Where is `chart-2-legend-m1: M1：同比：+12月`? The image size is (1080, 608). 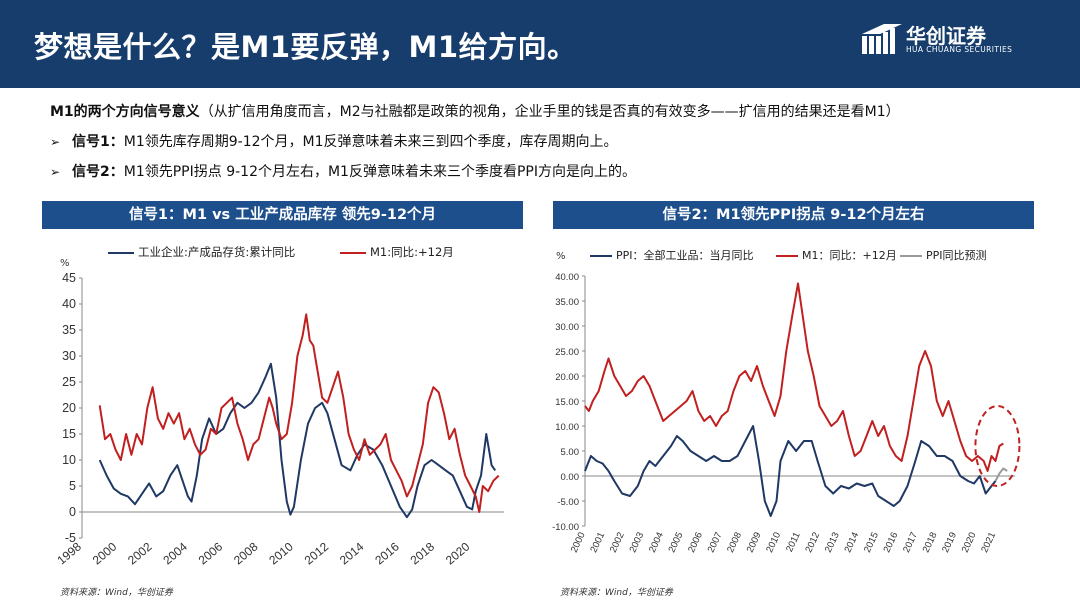 chart-2-legend-m1: M1：同比：+12月 is located at coordinates (836, 255).